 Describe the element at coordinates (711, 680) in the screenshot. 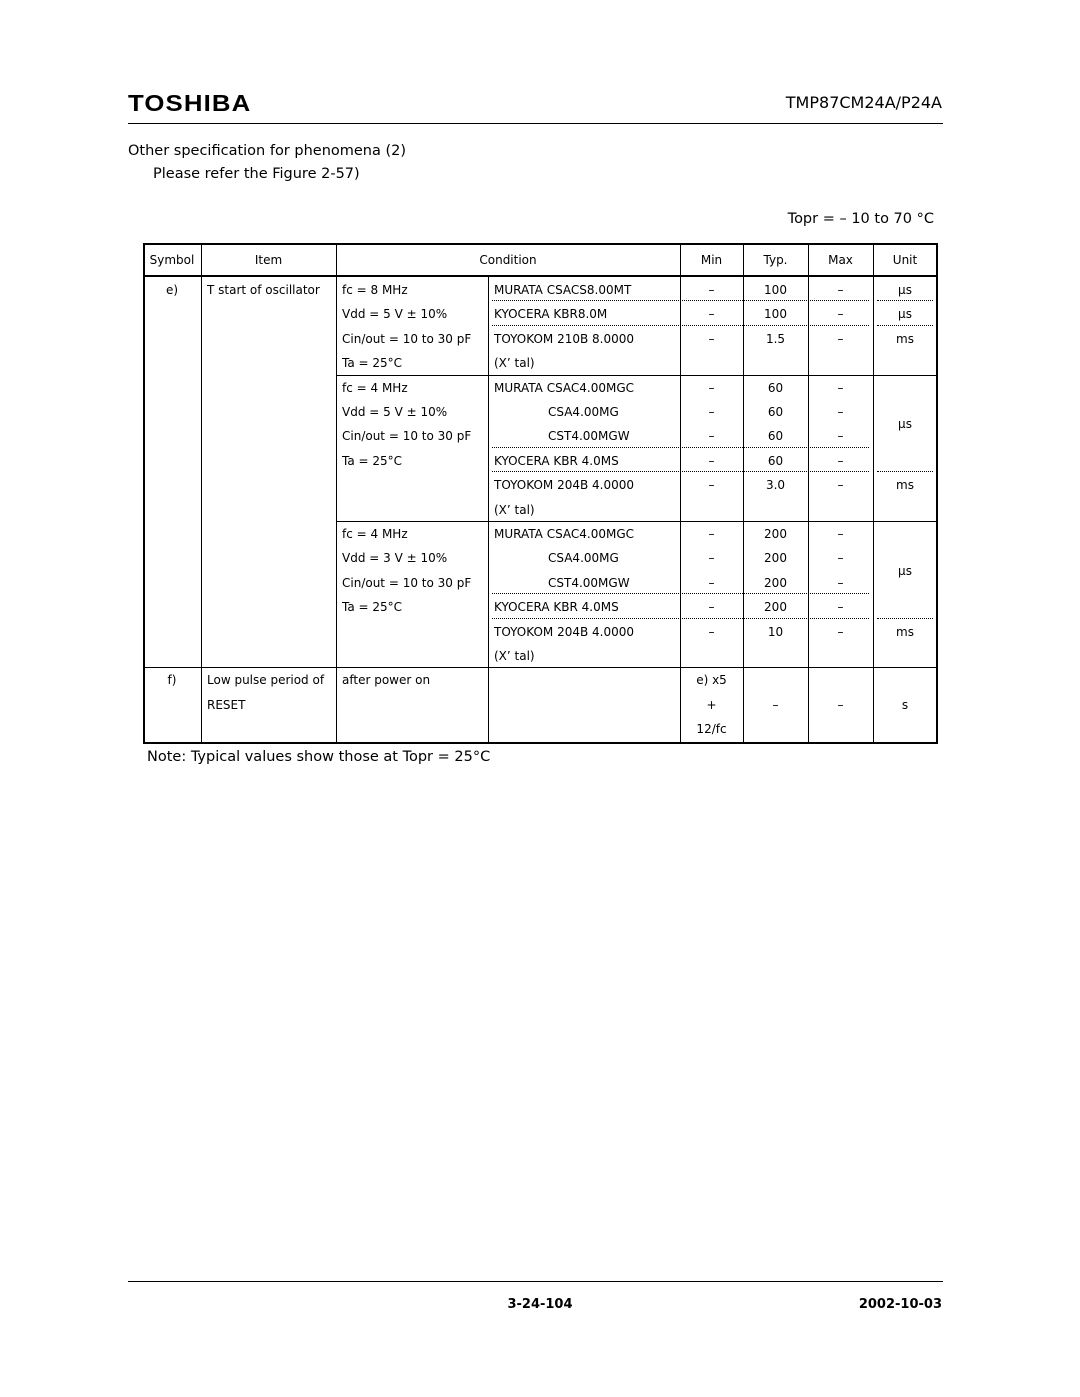

I see `min-cell: e) x5` at that location.